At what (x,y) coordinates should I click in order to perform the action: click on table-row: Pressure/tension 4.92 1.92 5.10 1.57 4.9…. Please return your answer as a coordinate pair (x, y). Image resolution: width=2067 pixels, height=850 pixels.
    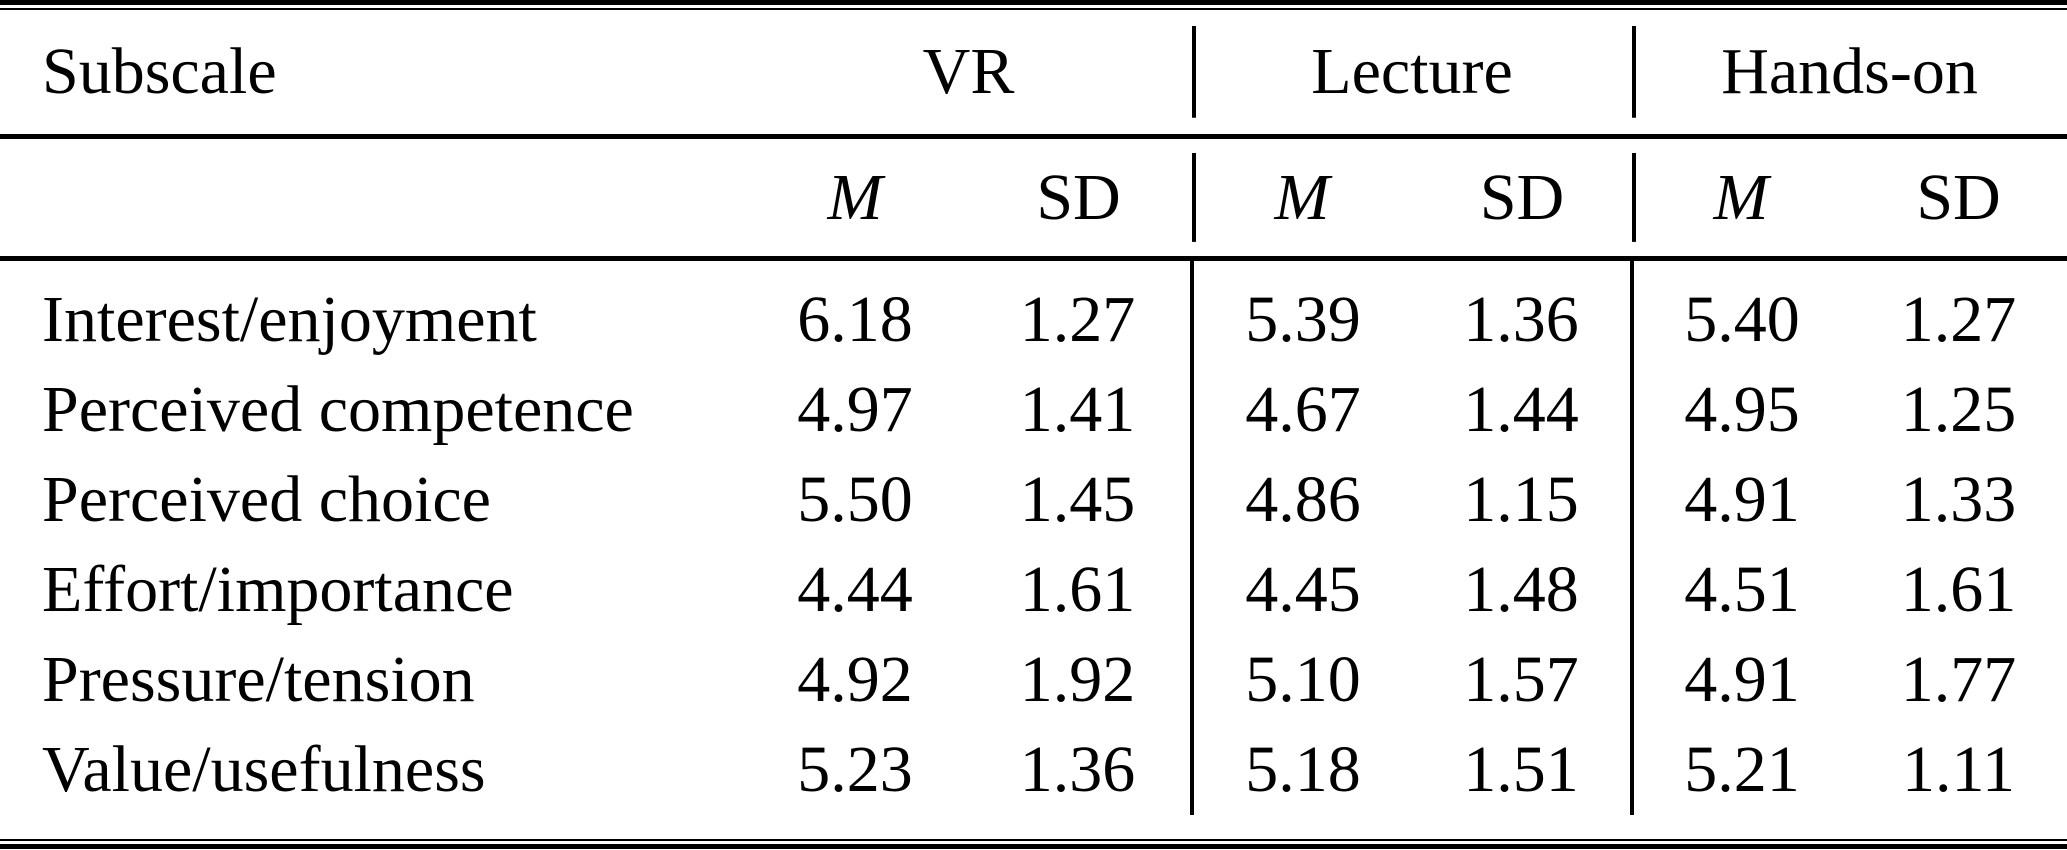
    Looking at the image, I should click on (1033, 680).